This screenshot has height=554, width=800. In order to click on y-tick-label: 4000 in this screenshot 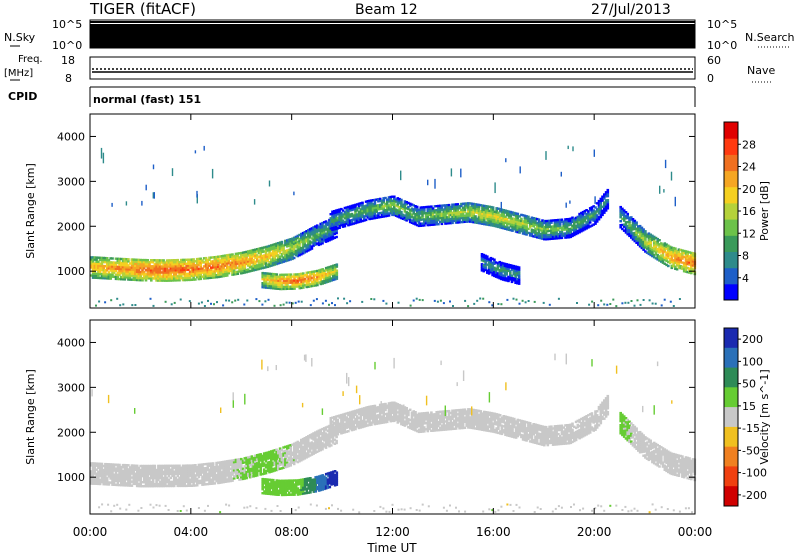, I will do `click(71, 136)`.